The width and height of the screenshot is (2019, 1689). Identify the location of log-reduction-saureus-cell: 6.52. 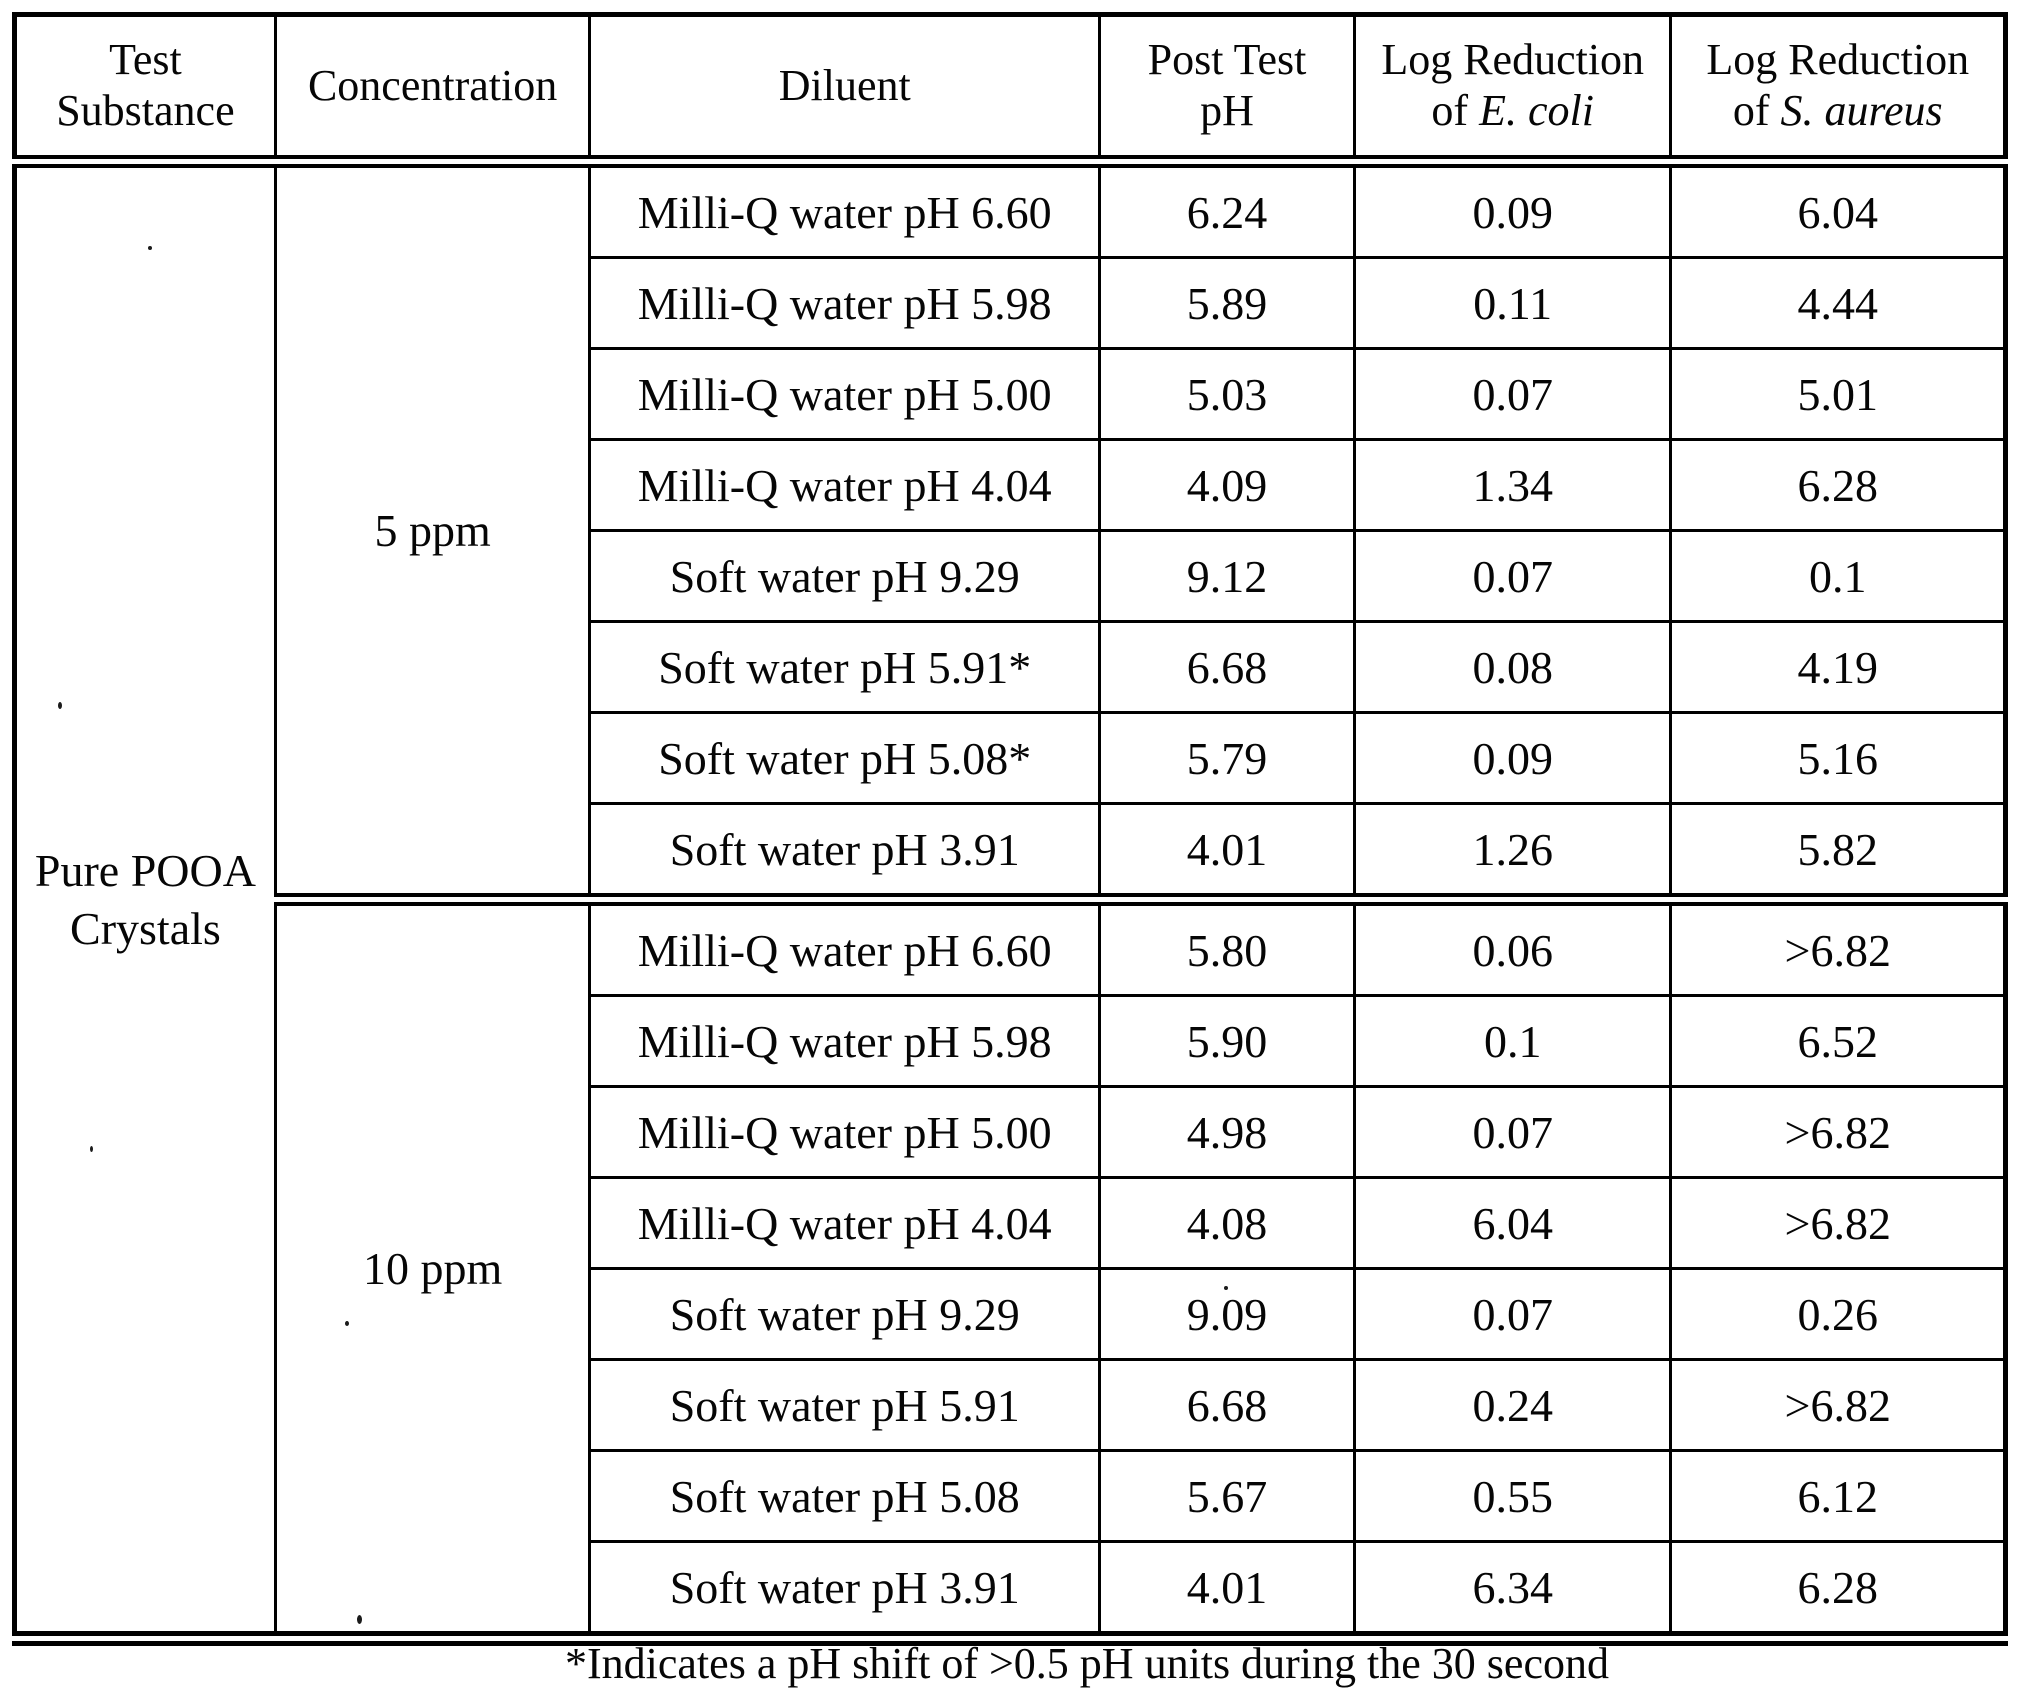
(1838, 1041).